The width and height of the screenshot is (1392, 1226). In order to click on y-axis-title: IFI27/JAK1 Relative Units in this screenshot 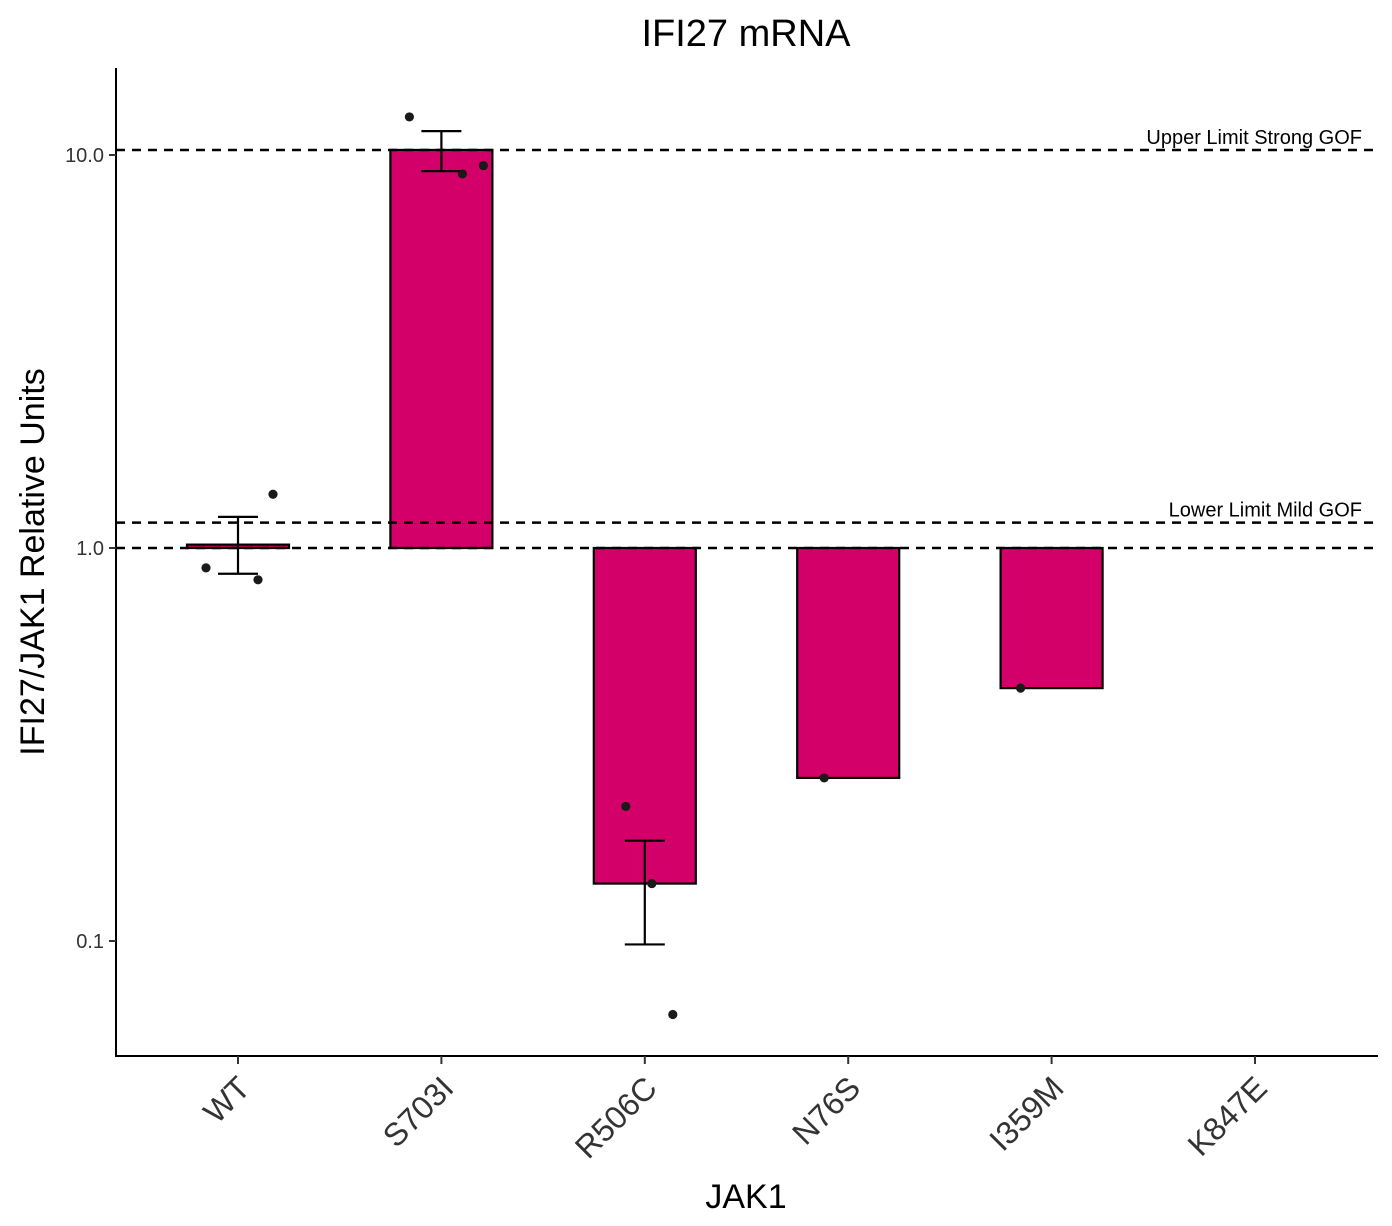, I will do `click(33, 561)`.